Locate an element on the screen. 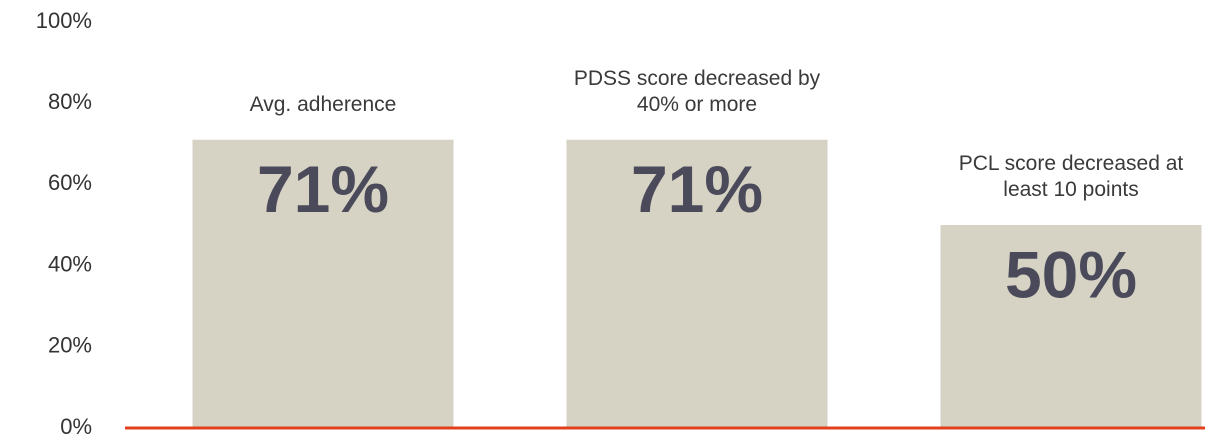 This screenshot has width=1205, height=441. y-tick-label: 20% is located at coordinates (70, 345).